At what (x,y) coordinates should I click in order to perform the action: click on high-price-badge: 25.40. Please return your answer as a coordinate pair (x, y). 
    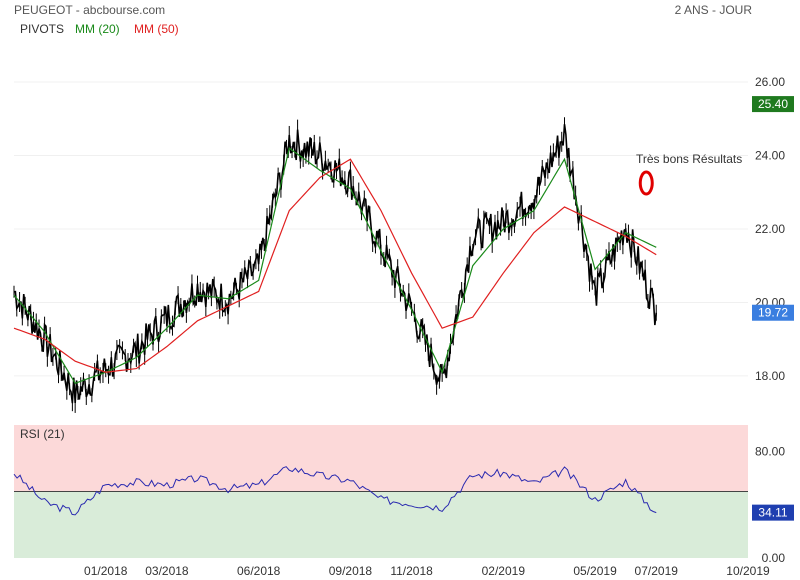
    Looking at the image, I should click on (773, 104).